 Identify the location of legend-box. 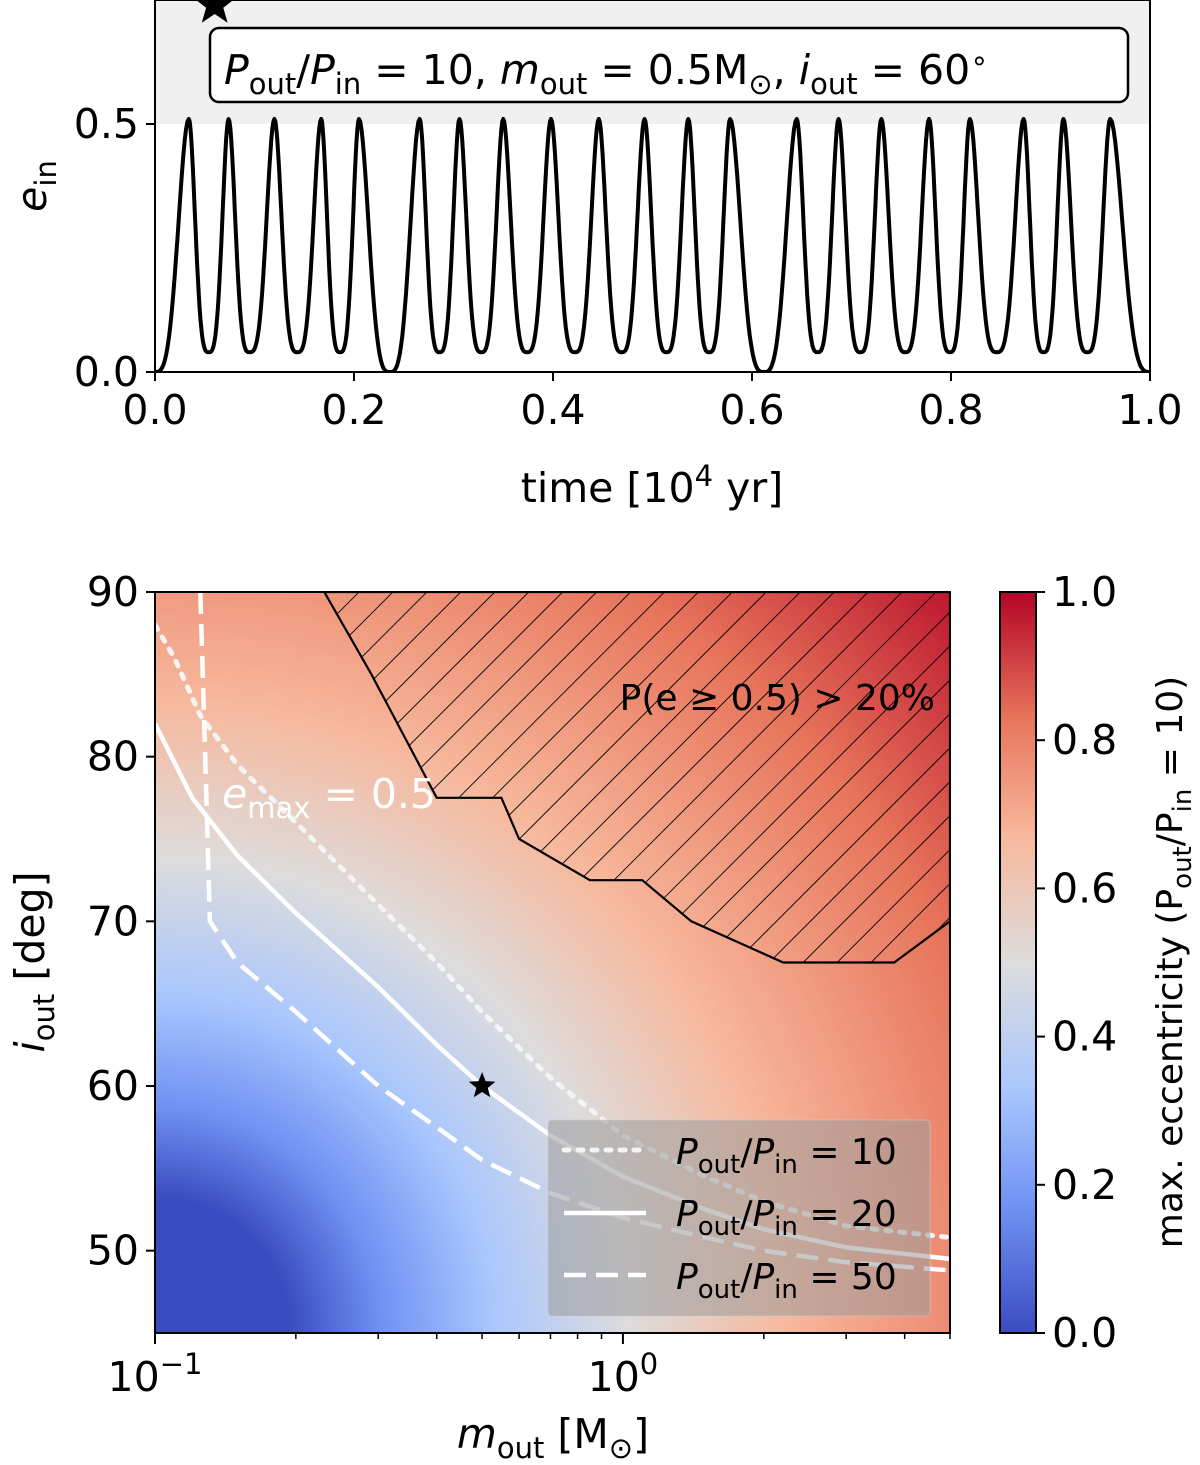
(739, 1218).